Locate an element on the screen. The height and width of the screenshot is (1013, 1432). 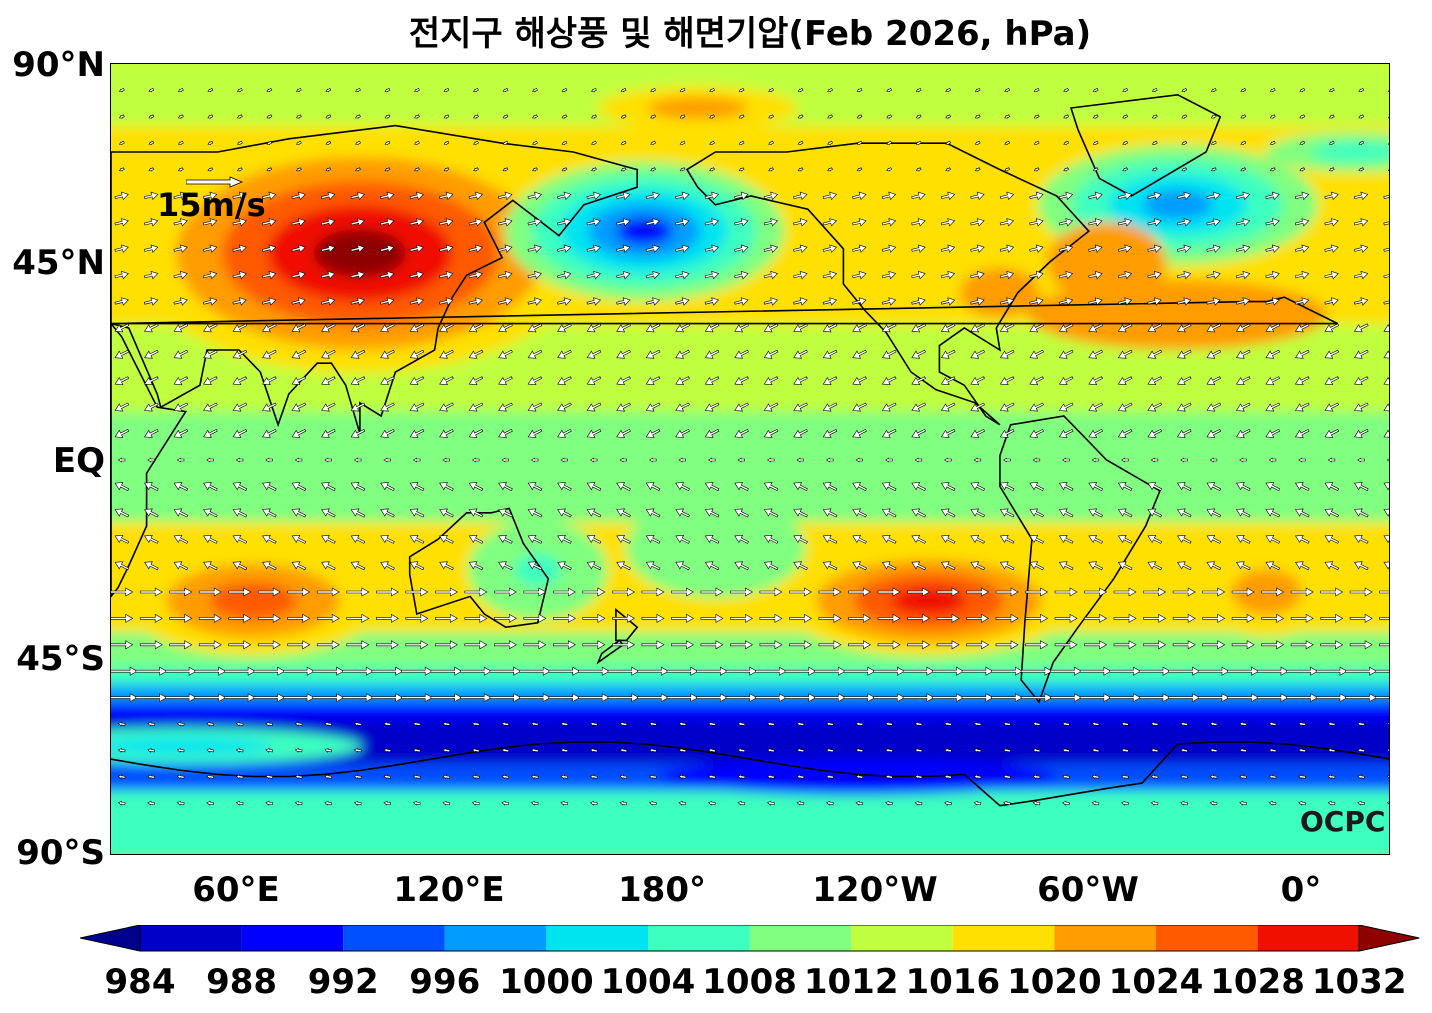
colorbar-tick-label: 1004 is located at coordinates (648, 982).